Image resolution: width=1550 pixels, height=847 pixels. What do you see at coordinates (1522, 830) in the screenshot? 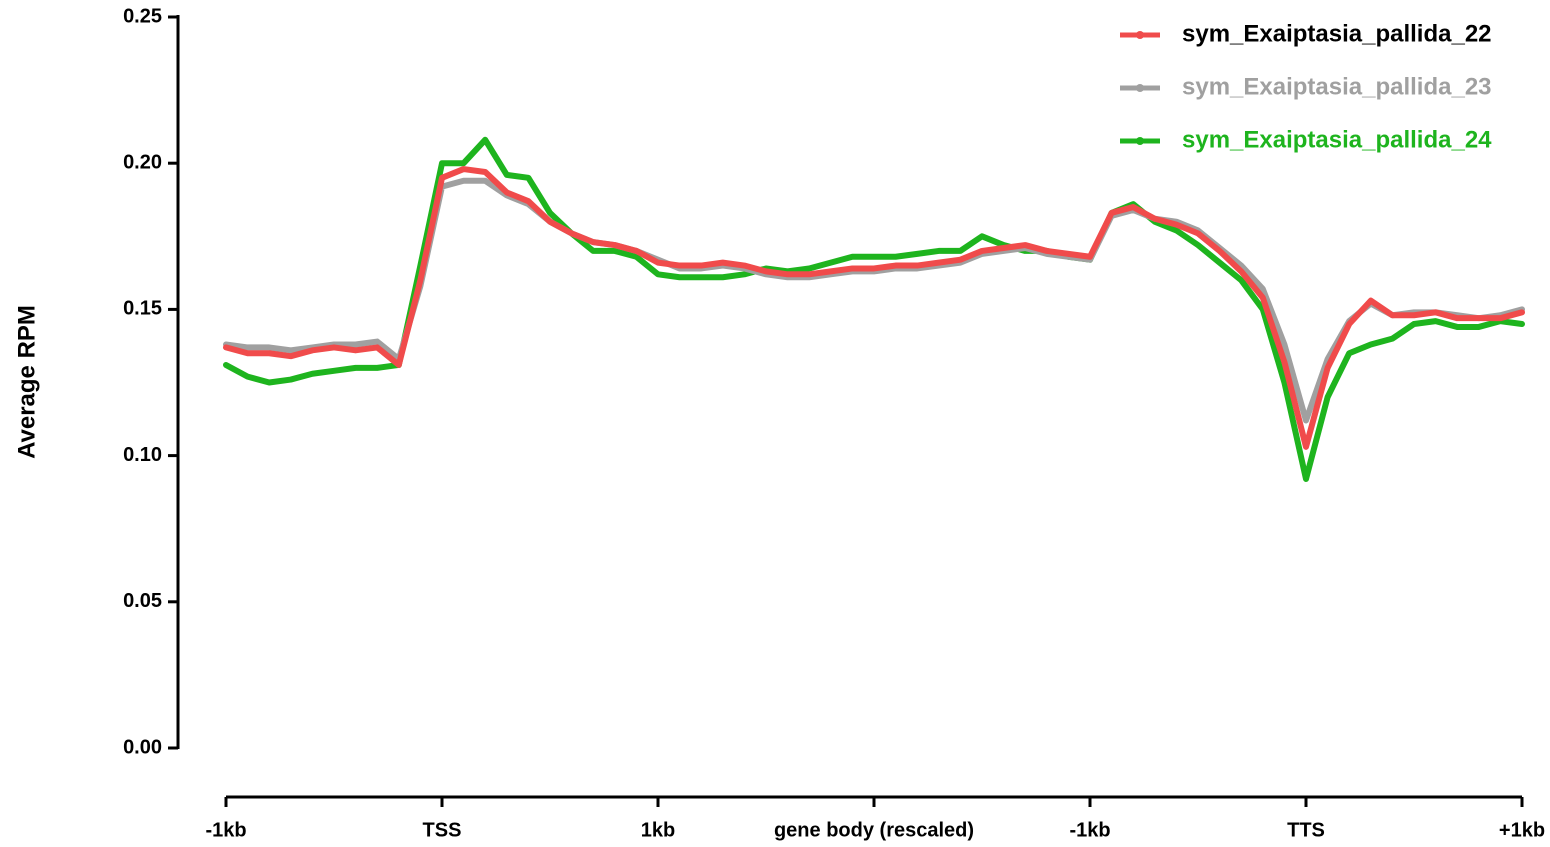
I see `x-tick-label: +1kb` at bounding box center [1522, 830].